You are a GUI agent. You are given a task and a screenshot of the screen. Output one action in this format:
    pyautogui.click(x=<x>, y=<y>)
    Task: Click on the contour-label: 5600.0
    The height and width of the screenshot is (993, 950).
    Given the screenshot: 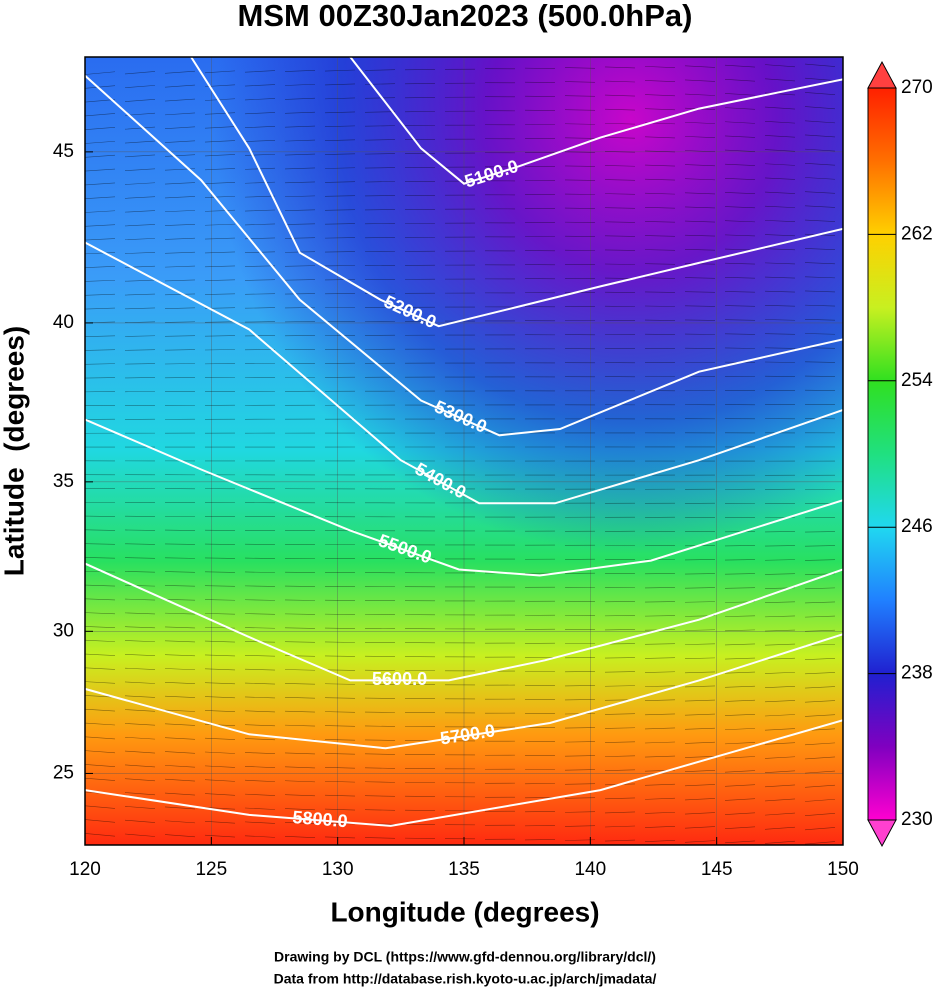 What is the action you would take?
    pyautogui.click(x=399, y=679)
    